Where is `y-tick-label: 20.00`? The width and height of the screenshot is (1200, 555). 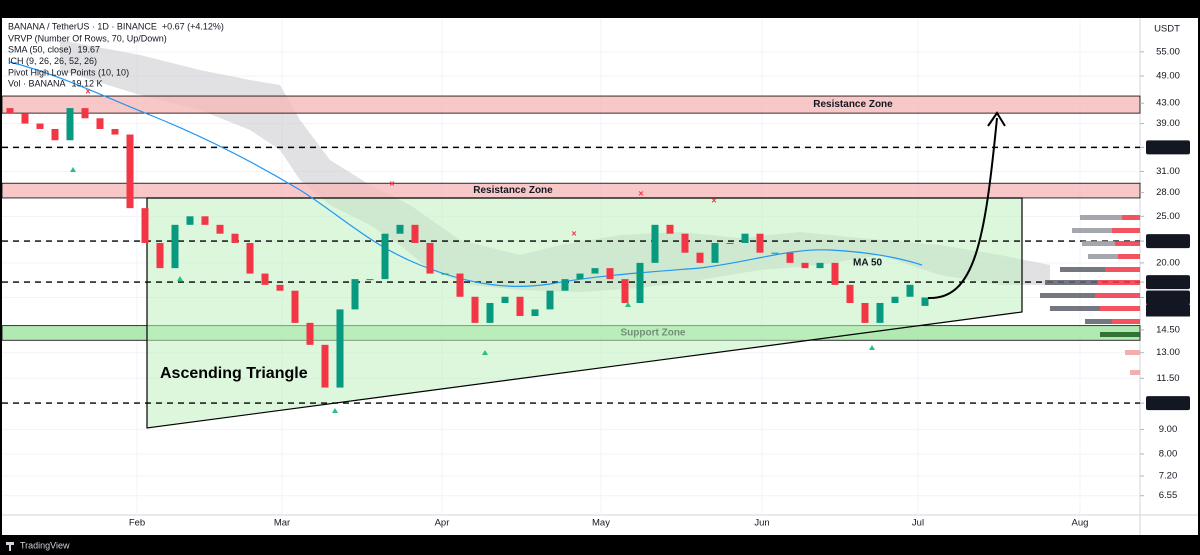
y-tick-label: 20.00 is located at coordinates (1168, 262).